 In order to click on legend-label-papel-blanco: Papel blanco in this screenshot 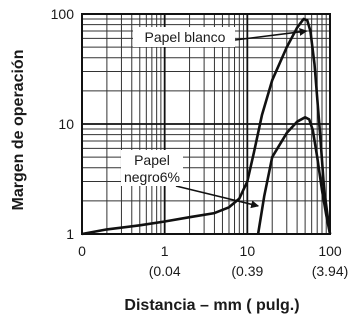, I will do `click(185, 37)`.